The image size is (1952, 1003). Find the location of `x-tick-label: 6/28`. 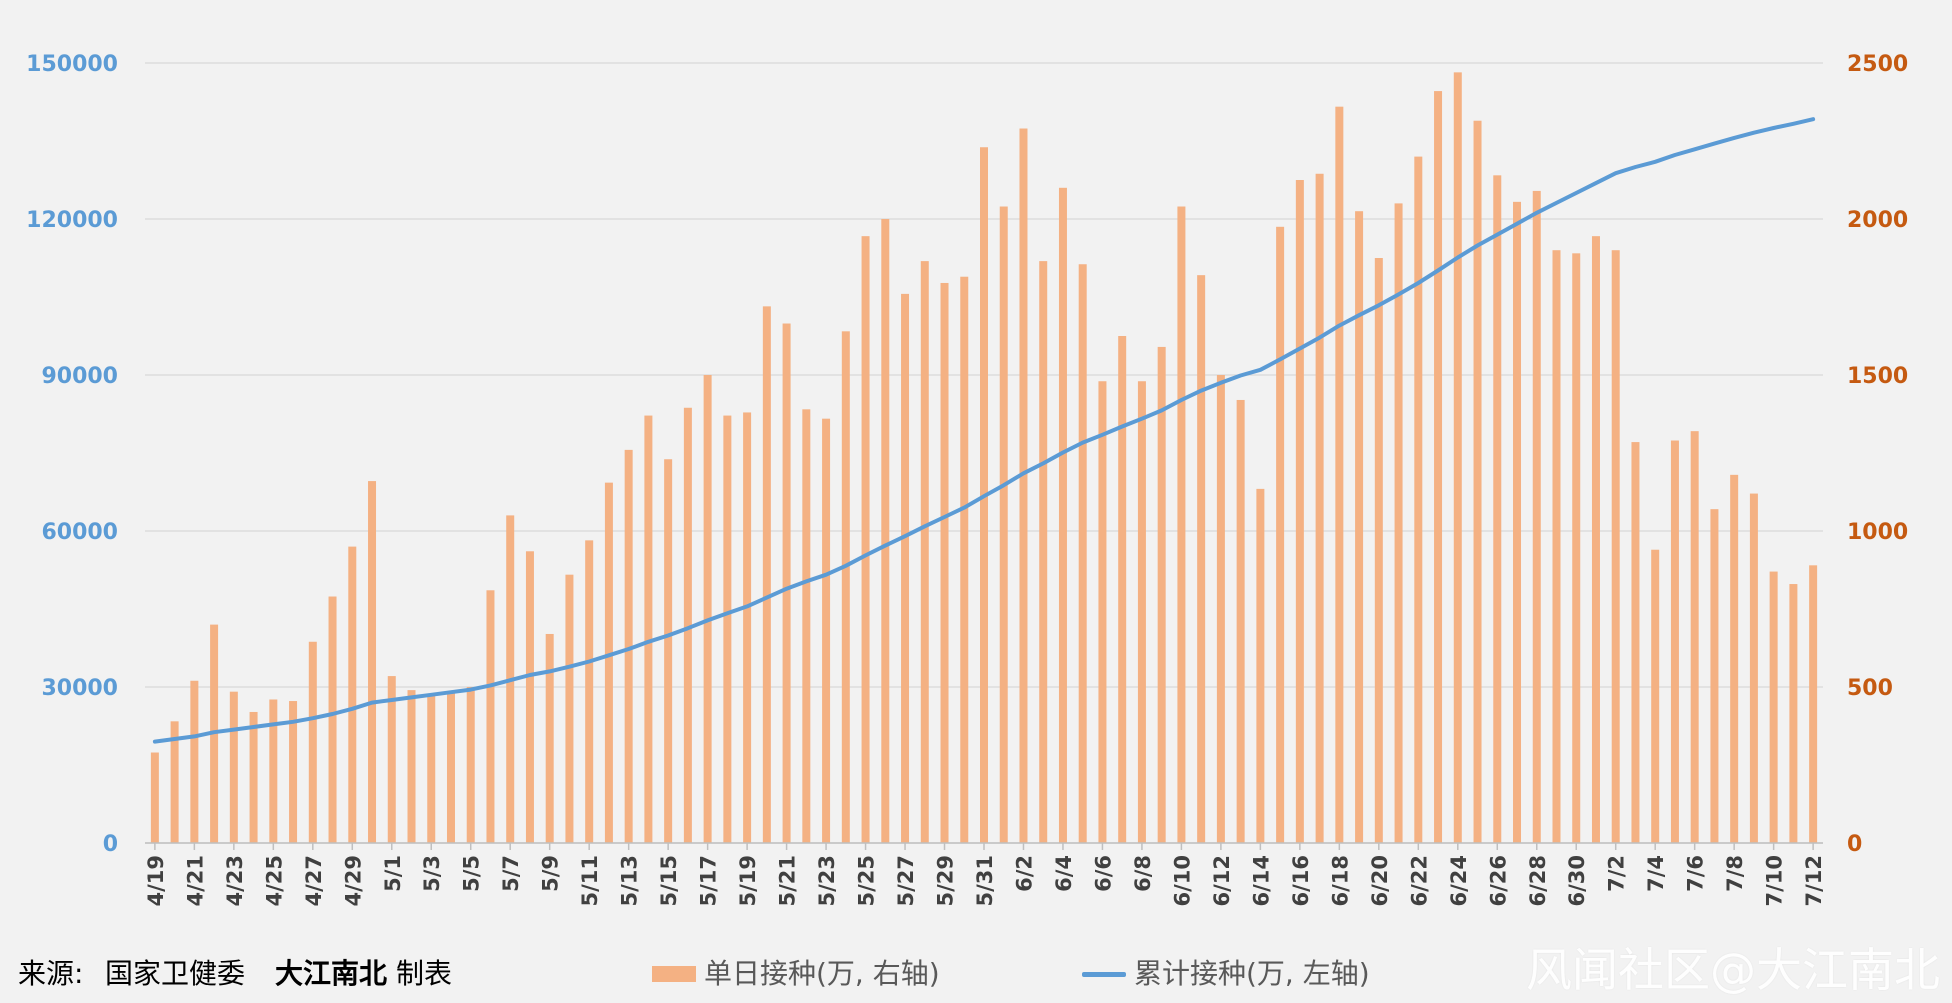

x-tick-label: 6/28 is located at coordinates (1538, 881).